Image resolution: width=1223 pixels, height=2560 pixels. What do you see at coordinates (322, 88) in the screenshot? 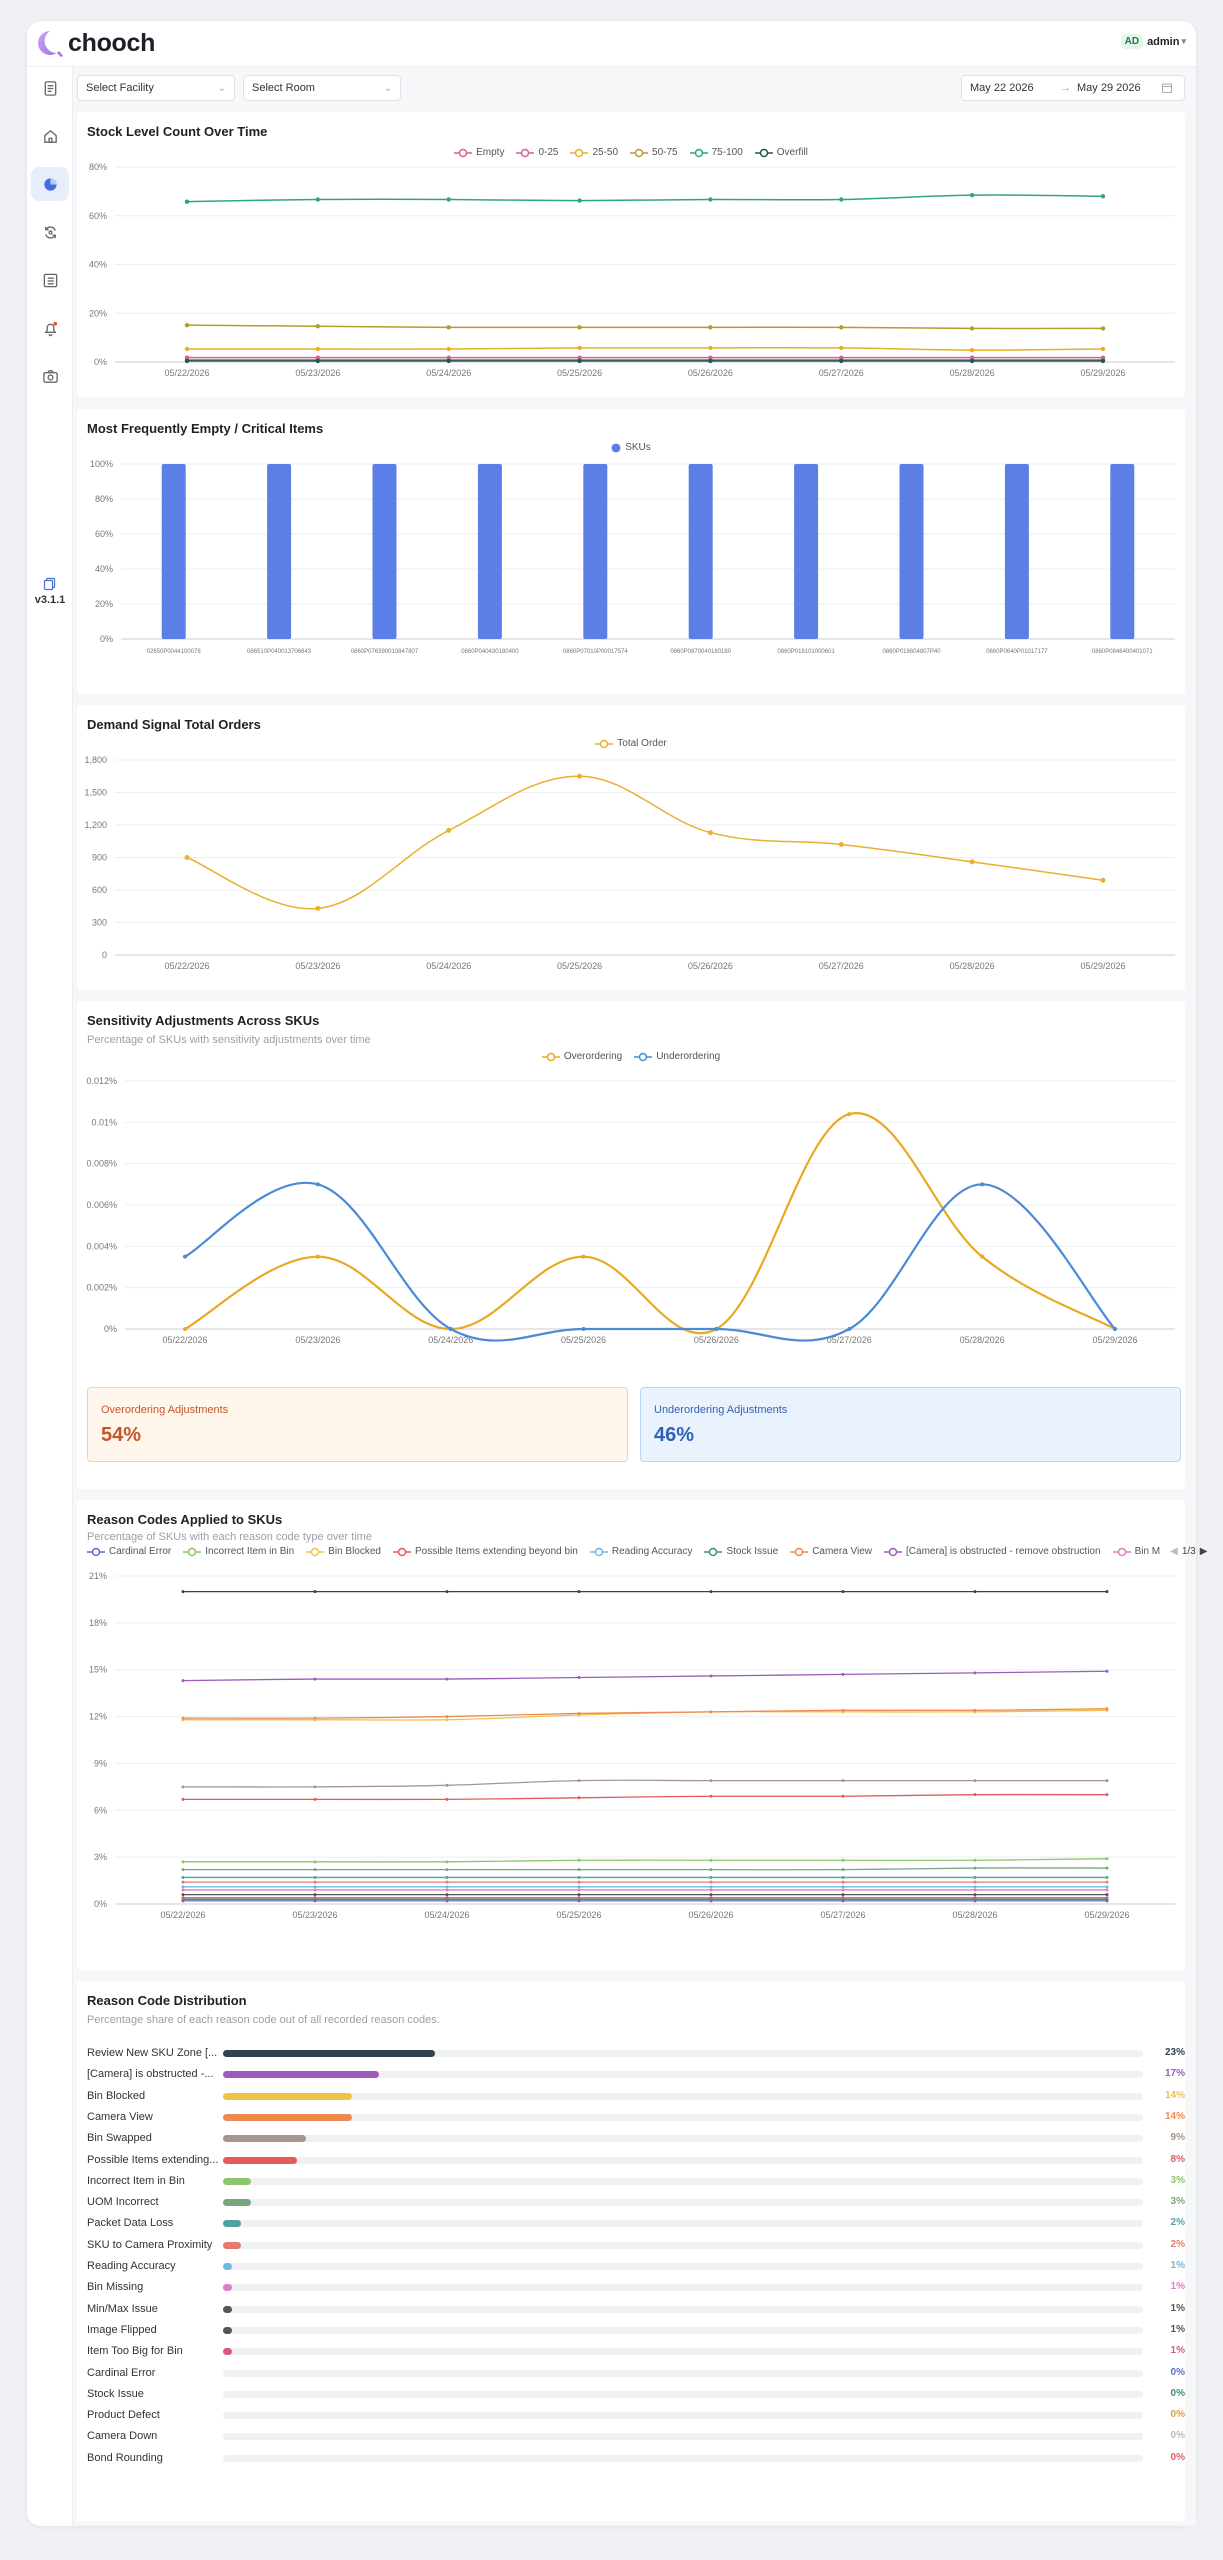
I see `room-select: Select Room ⌄` at bounding box center [322, 88].